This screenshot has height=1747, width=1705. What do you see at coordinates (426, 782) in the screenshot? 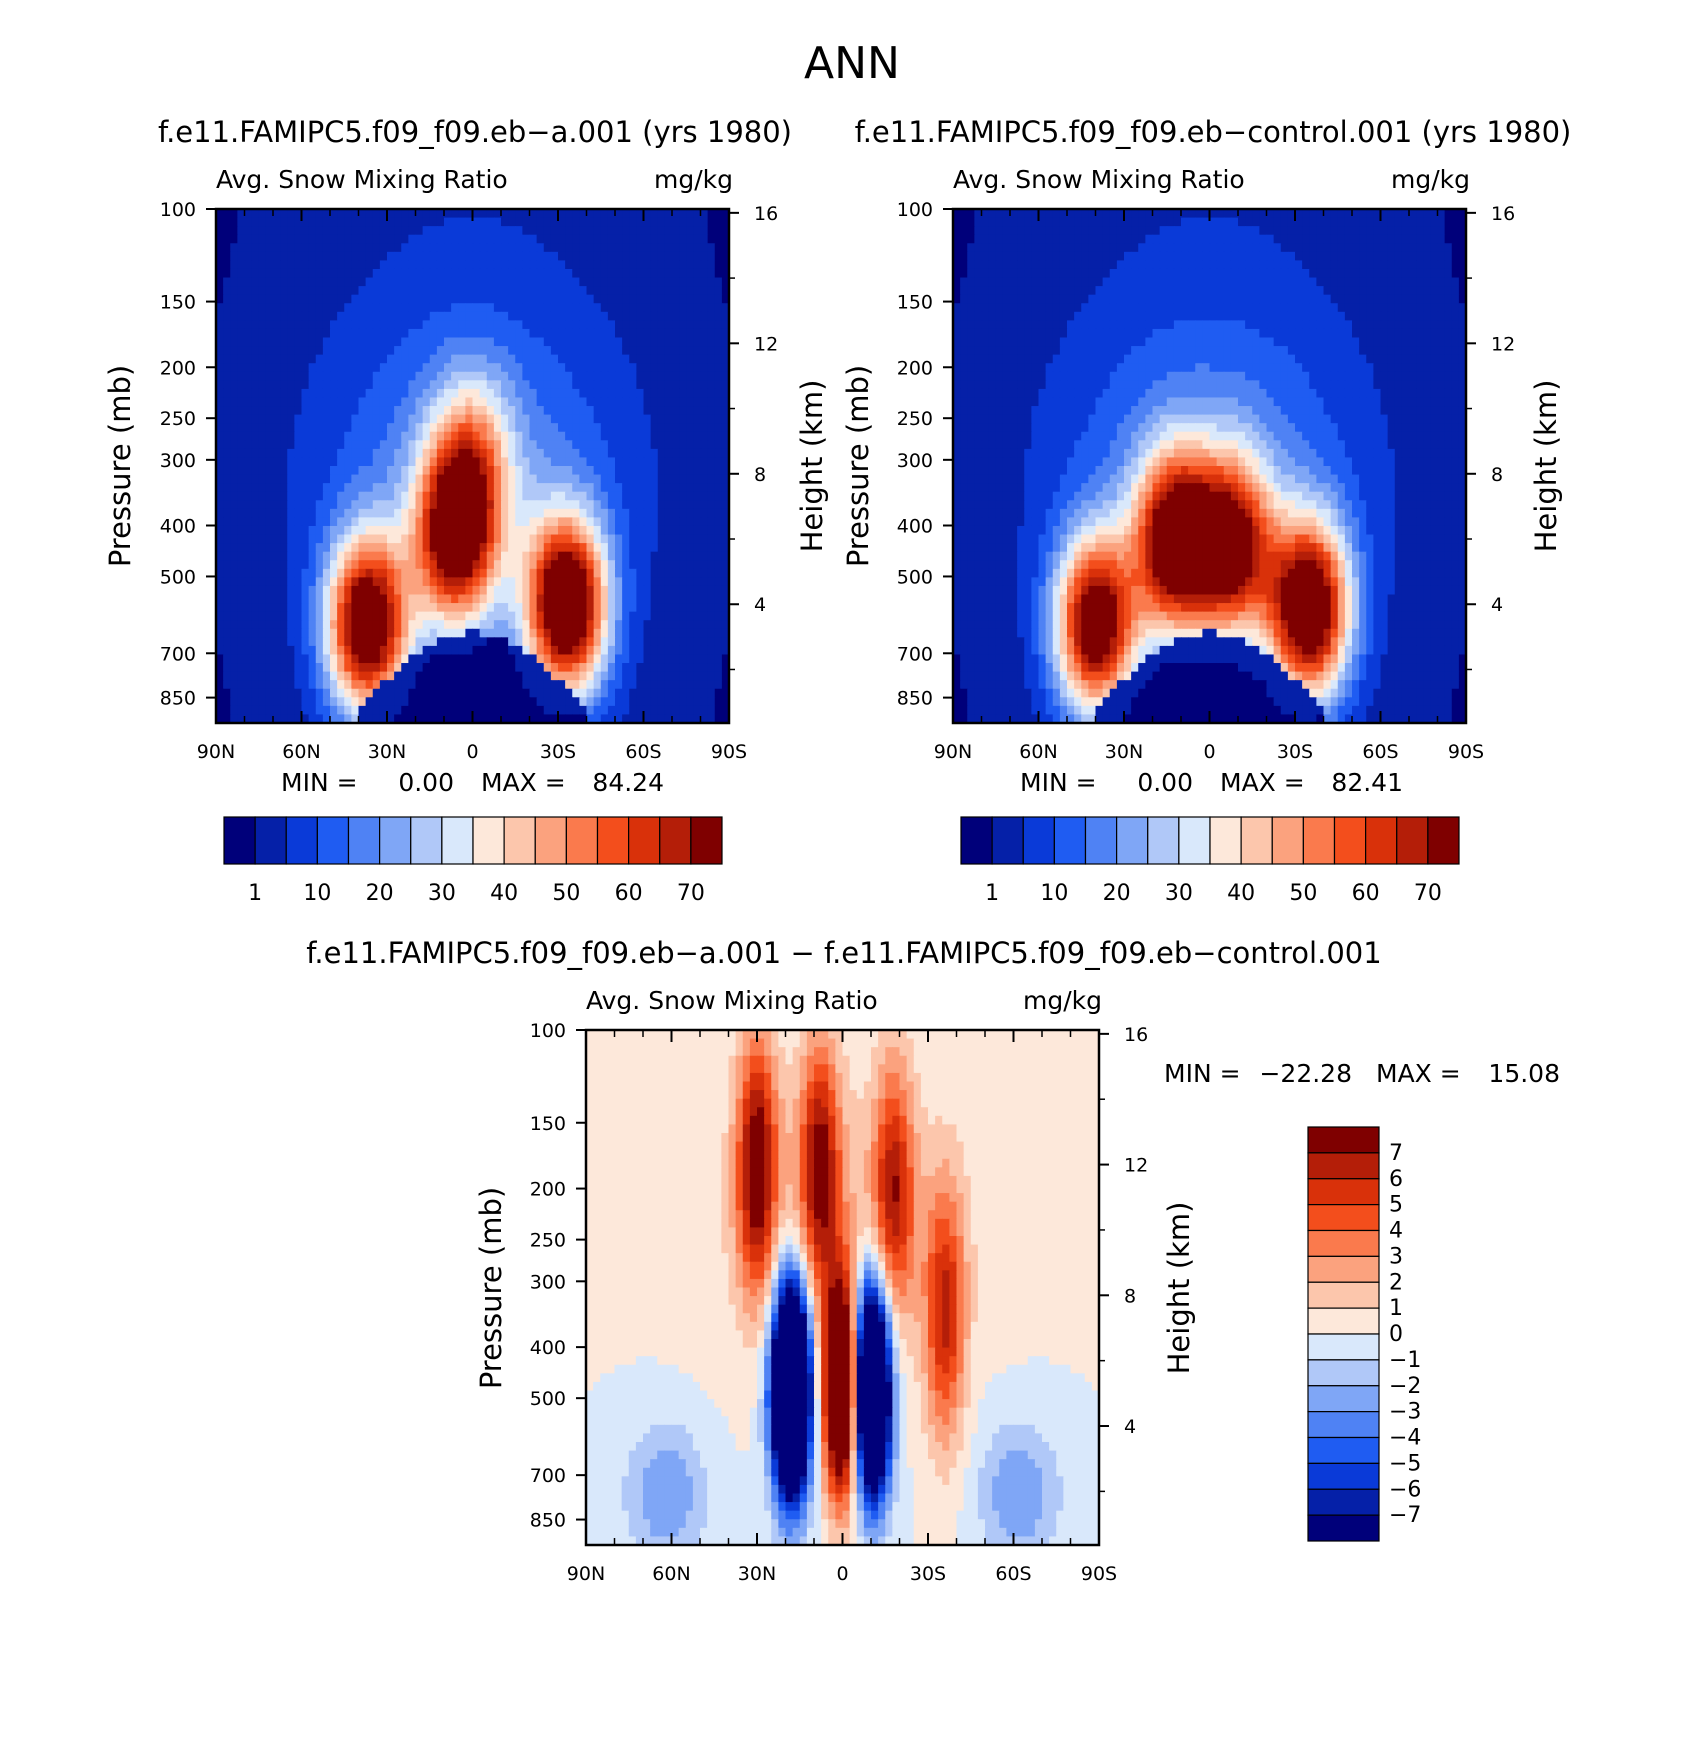
I see `panel-a-min-value: 0.00` at bounding box center [426, 782].